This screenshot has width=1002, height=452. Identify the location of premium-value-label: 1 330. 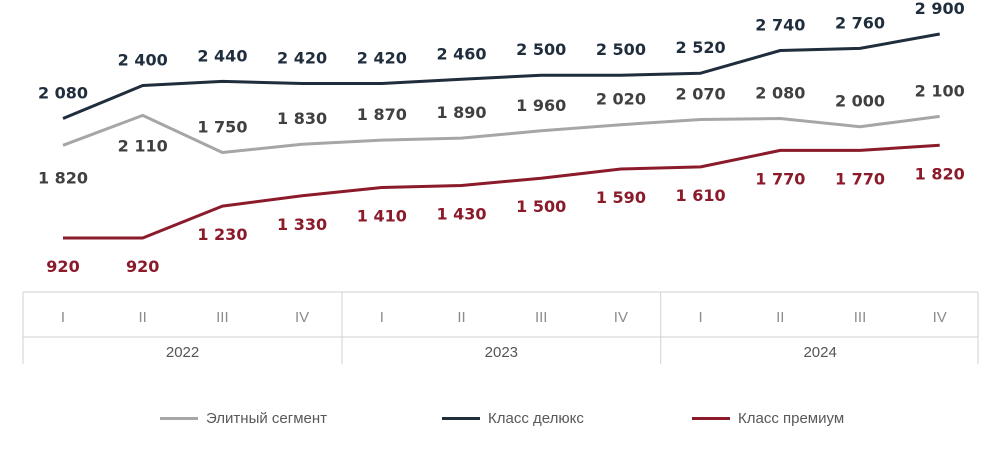
(302, 224).